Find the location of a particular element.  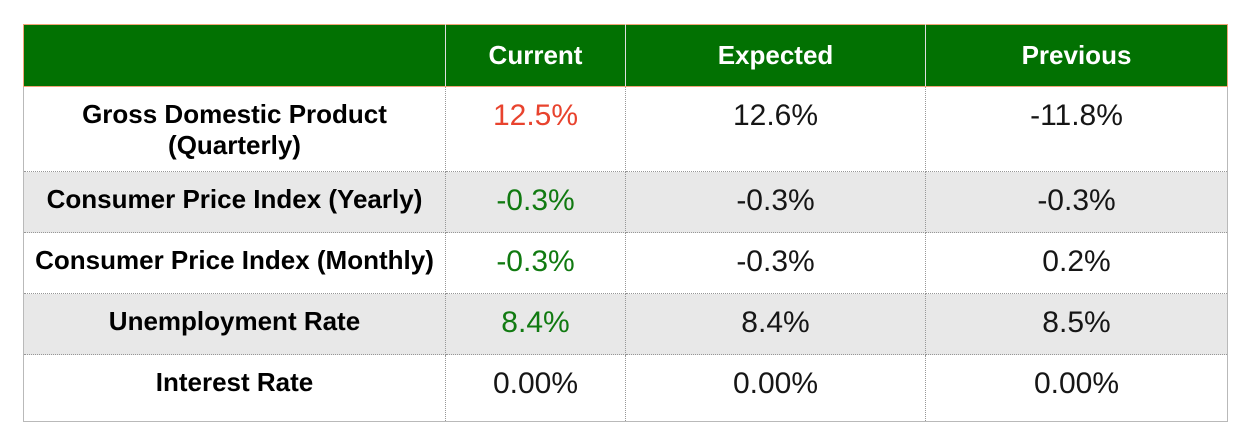

previous-value: 8.5% is located at coordinates (1076, 324).